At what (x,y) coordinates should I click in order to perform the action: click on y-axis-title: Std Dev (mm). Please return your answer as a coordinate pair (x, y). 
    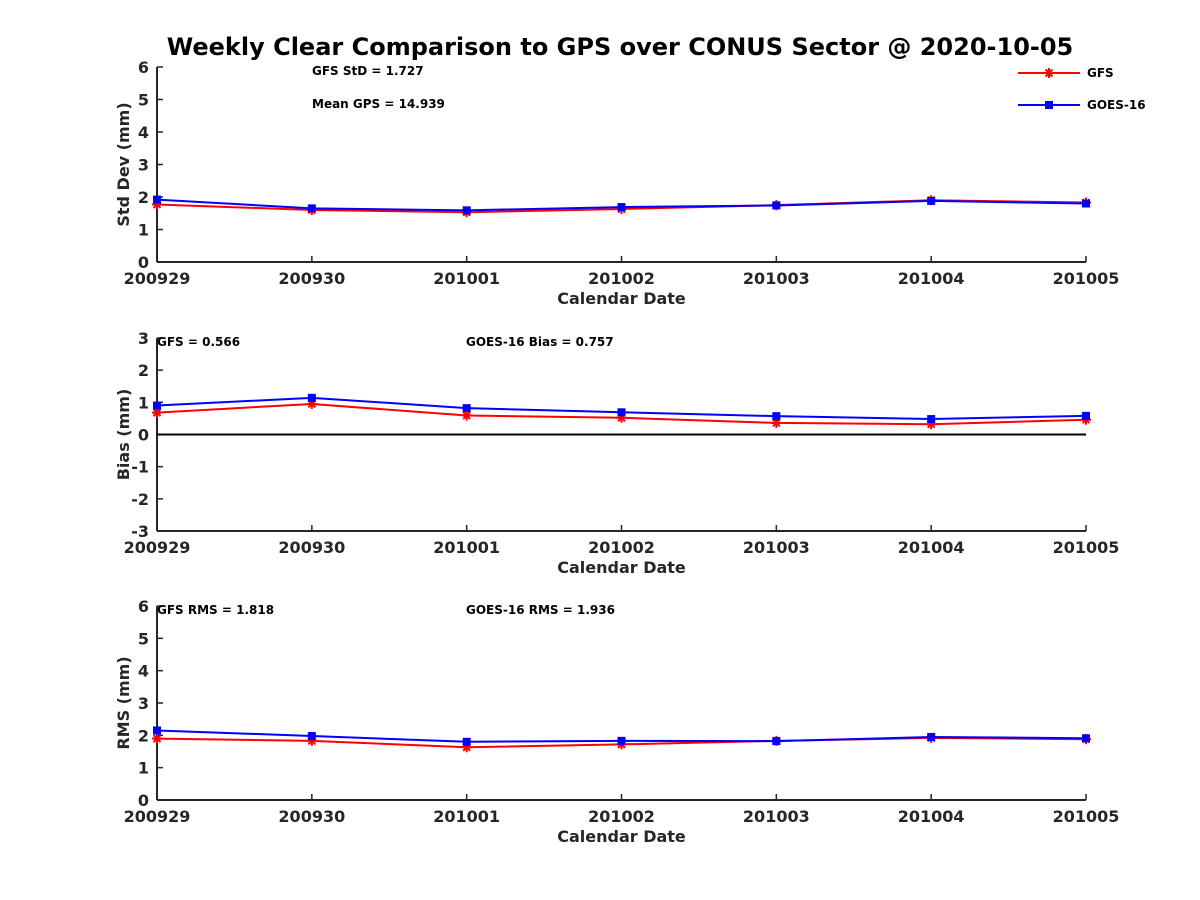
    Looking at the image, I should click on (123, 164).